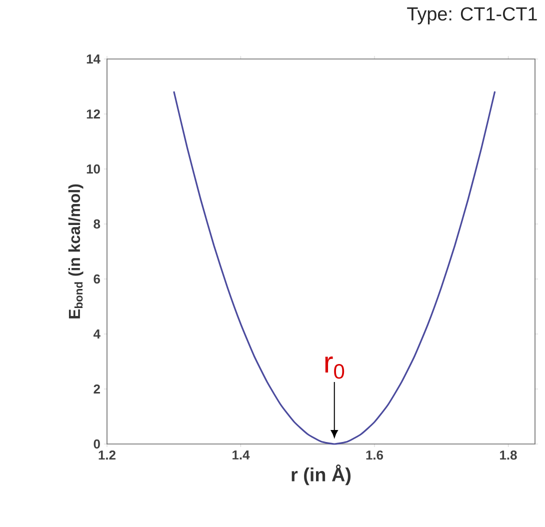 The image size is (545, 527). Describe the element at coordinates (375, 455) in the screenshot. I see `x-tick-label: 1.6` at that location.